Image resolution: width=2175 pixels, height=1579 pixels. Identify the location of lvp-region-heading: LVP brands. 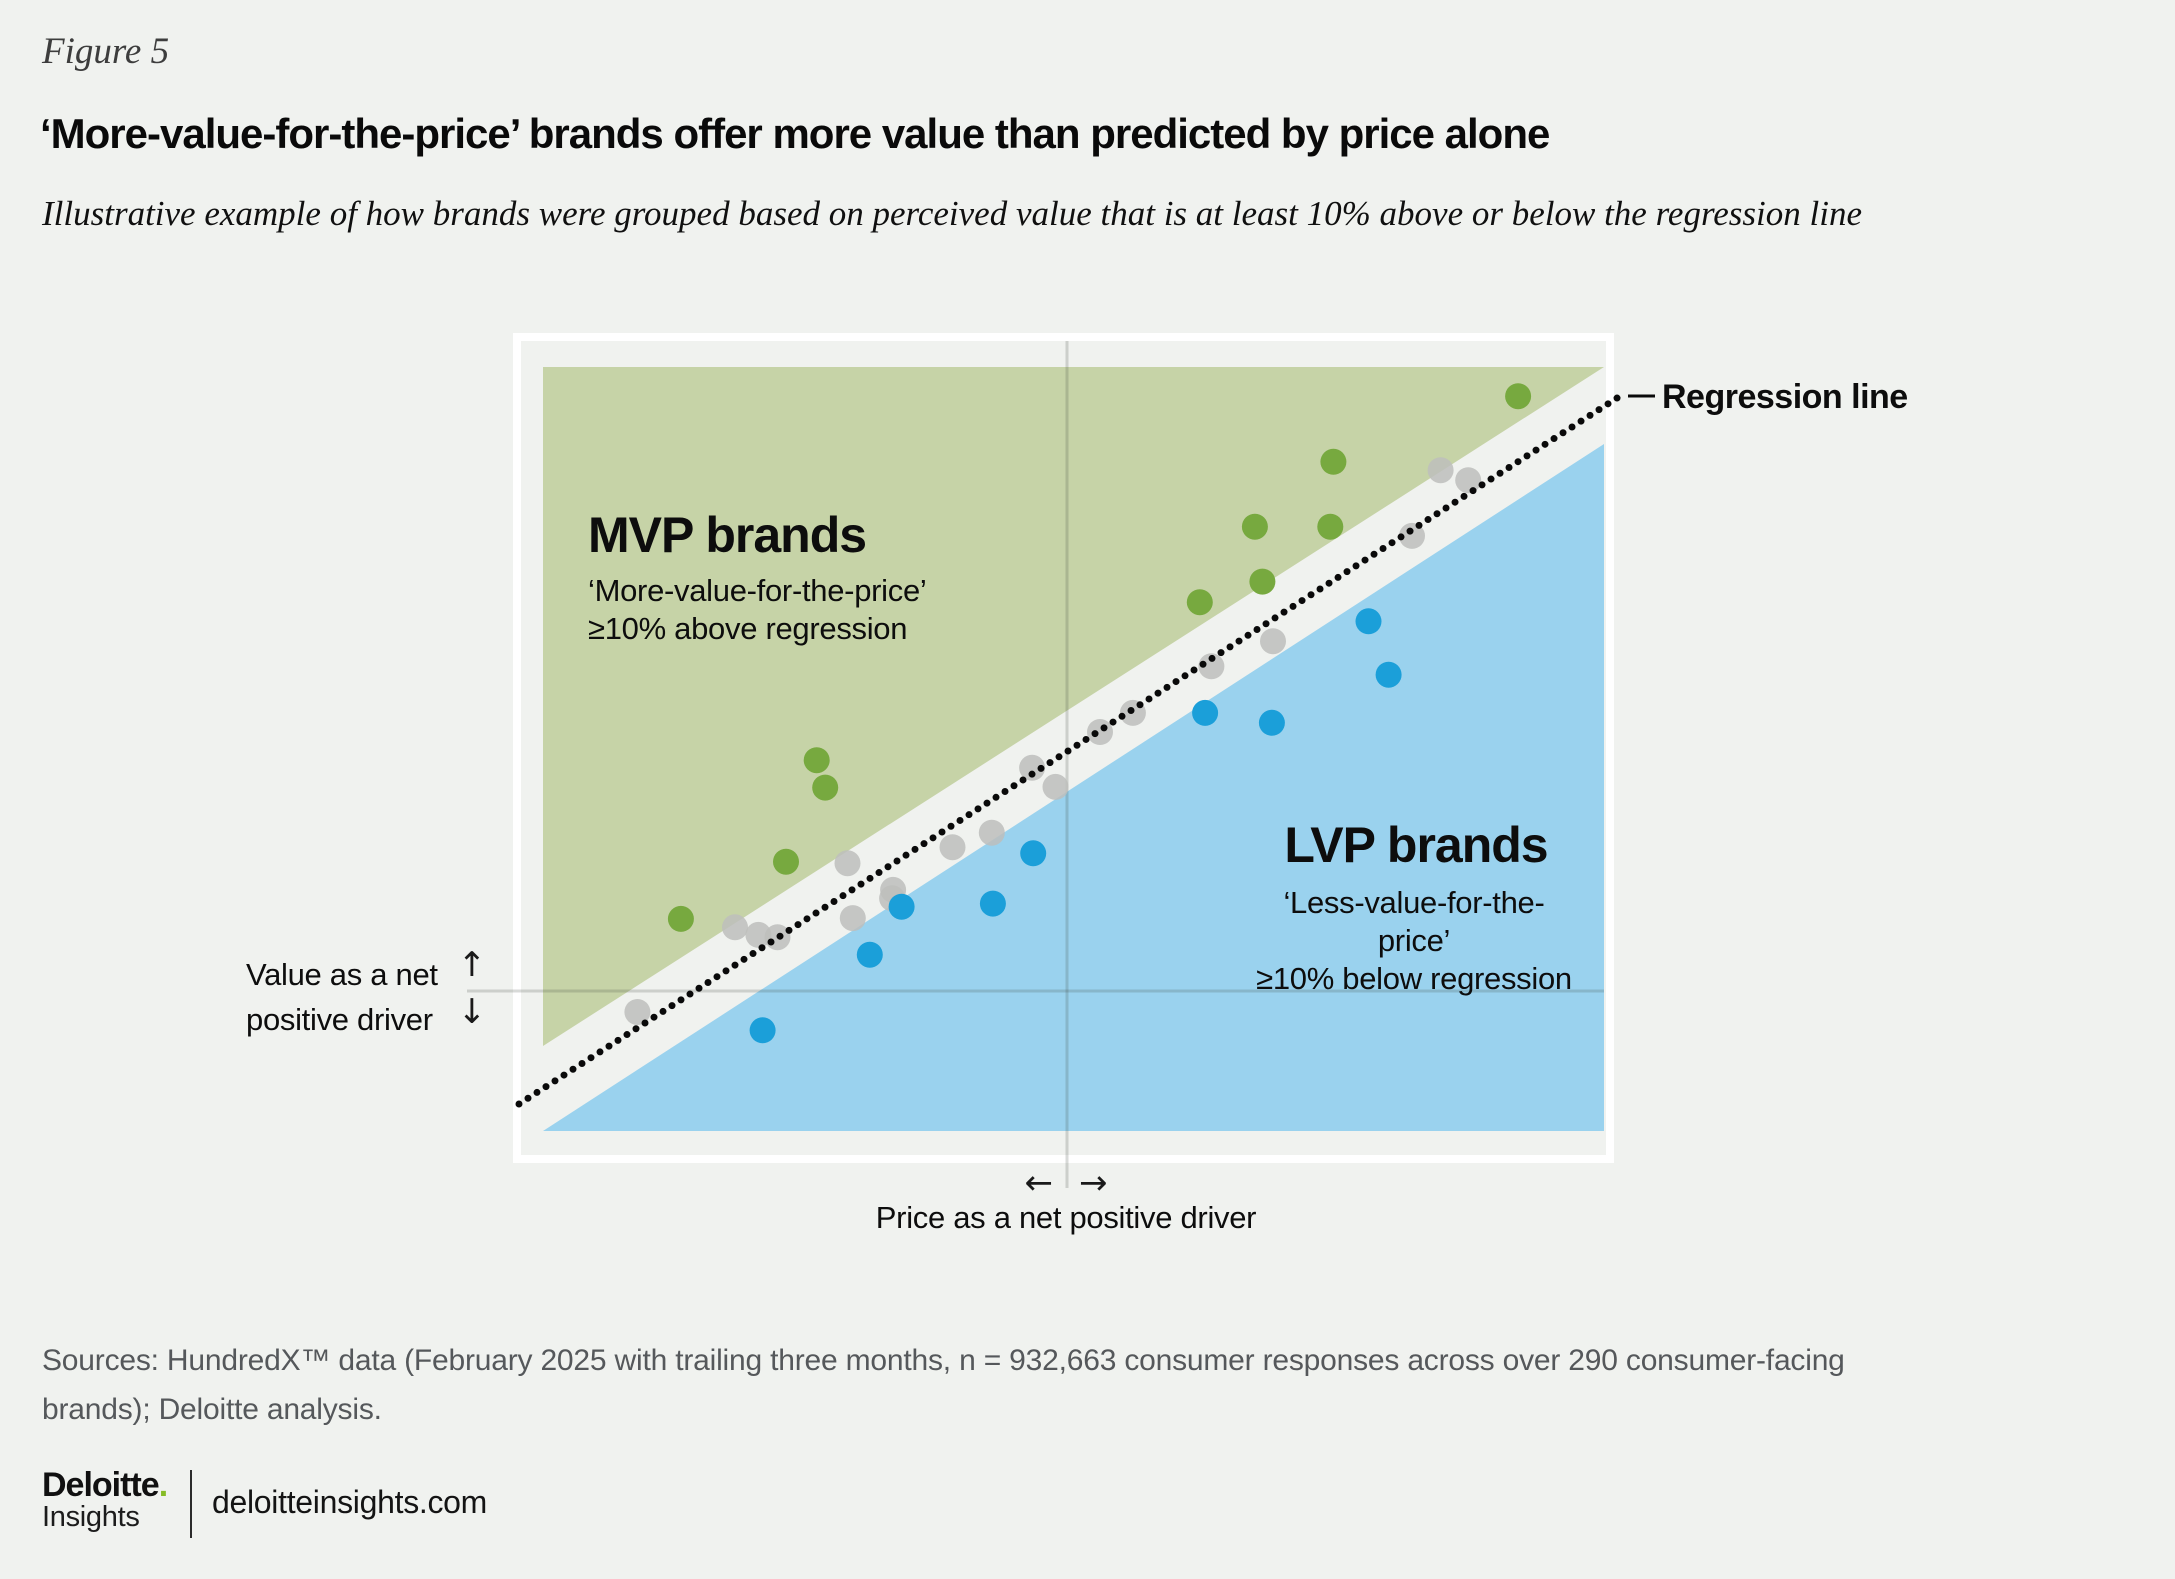
(1416, 845).